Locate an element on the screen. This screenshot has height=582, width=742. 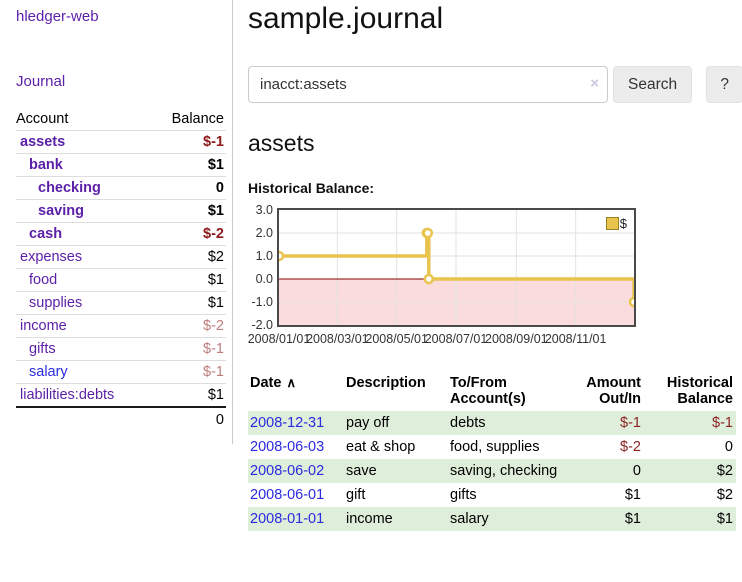
account-row-checking: checking 0 is located at coordinates (121, 188).